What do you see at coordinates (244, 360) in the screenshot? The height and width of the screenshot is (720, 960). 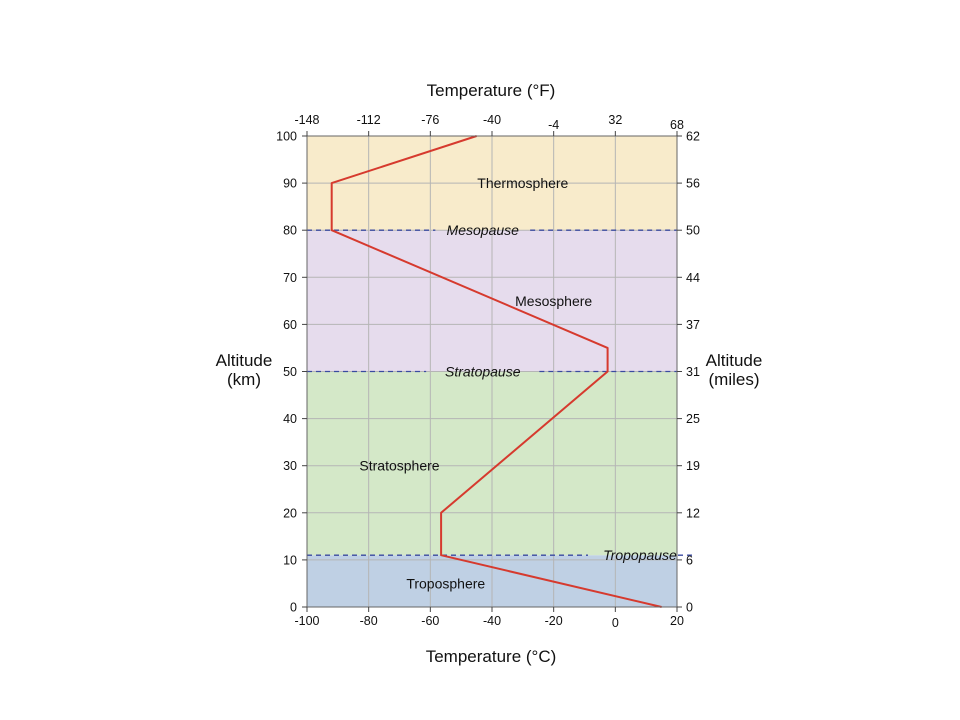 I see `left-axis-title-line1: Altitude` at bounding box center [244, 360].